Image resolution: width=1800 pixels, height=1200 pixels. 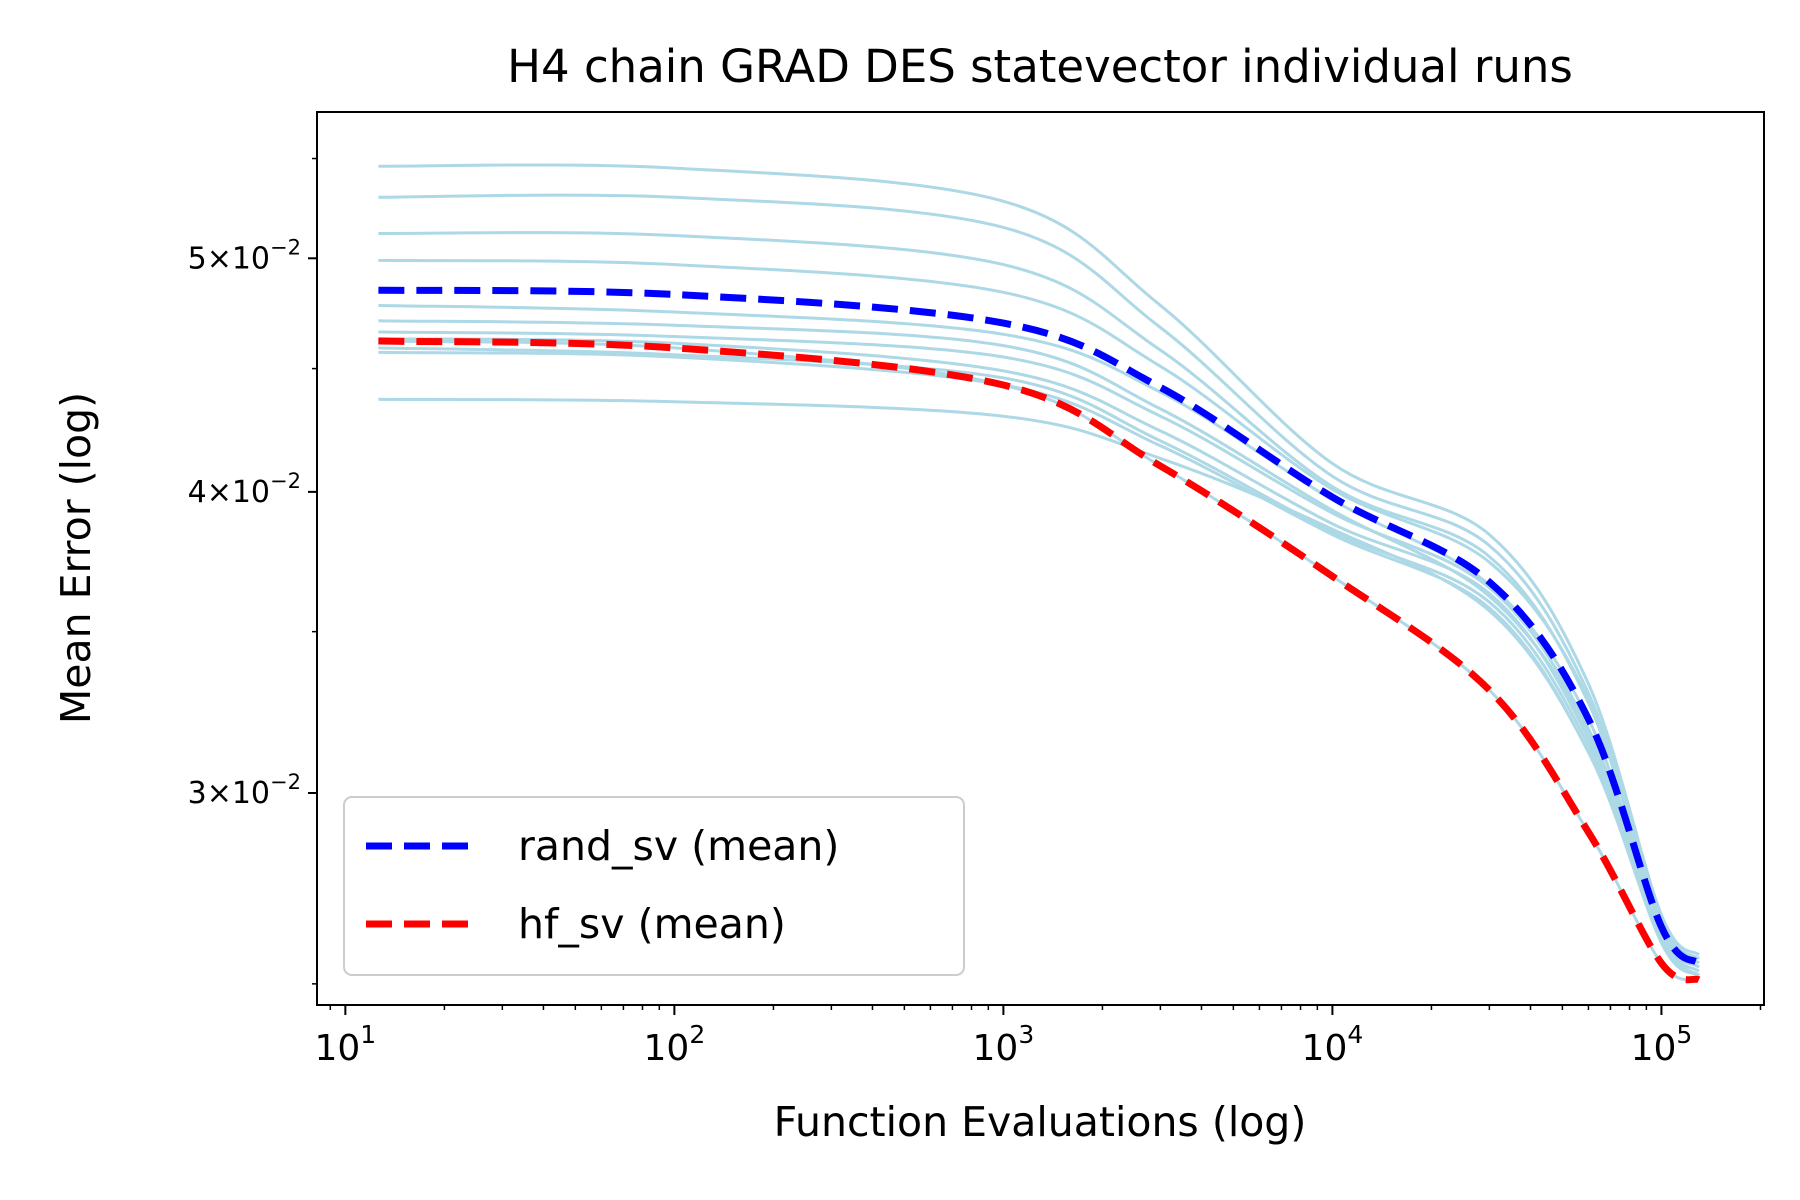 What do you see at coordinates (252, 571) in the screenshot?
I see `y-axis: 3×10⁻² 4×10⁻² 5×10⁻²` at bounding box center [252, 571].